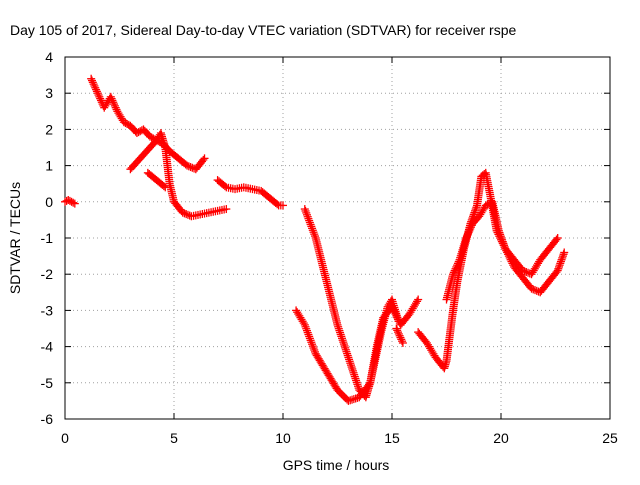 This screenshot has height=485, width=640. I want to click on x-tick-label: 15, so click(392, 438).